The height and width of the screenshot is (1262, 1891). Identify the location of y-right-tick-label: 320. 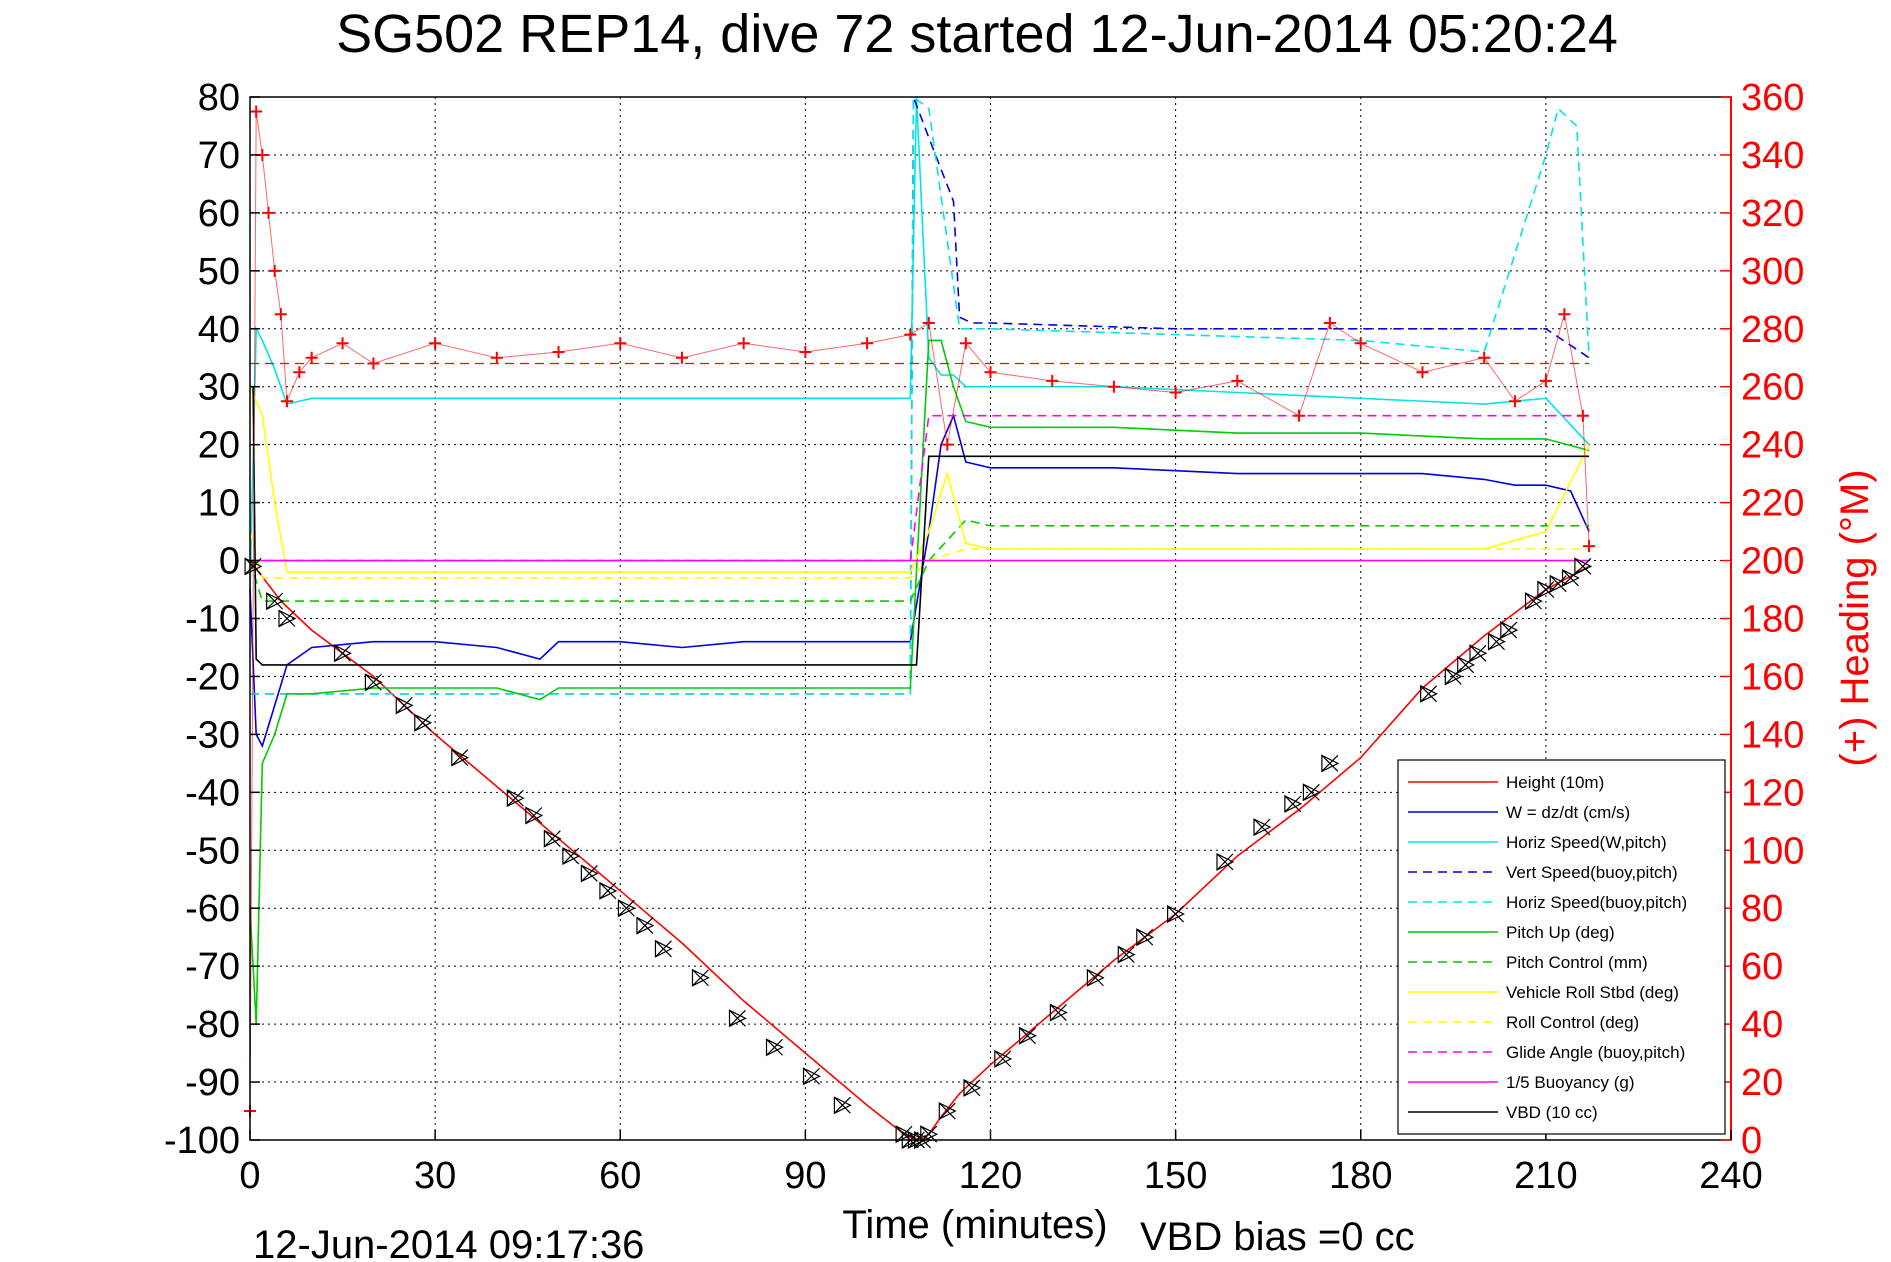
(1772, 214).